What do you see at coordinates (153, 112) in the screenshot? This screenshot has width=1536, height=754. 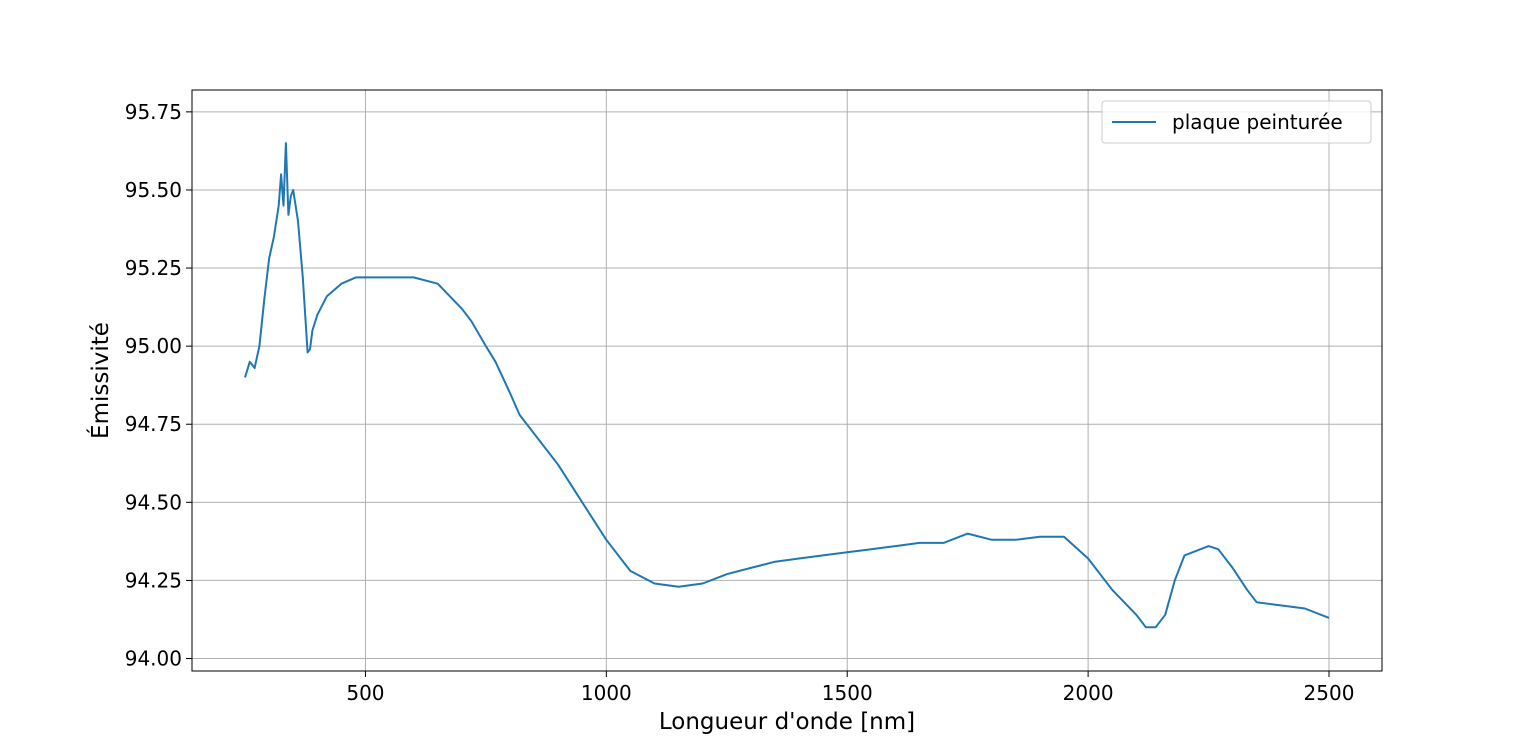 I see `y-tick-label: 95.75` at bounding box center [153, 112].